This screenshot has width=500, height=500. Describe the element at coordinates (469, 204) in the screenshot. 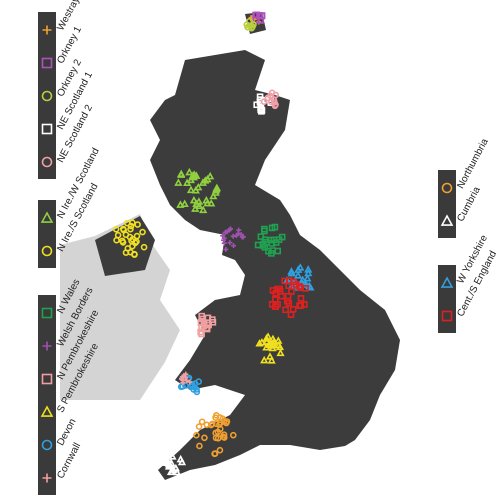

I see `legend-label: Cumbria` at that location.